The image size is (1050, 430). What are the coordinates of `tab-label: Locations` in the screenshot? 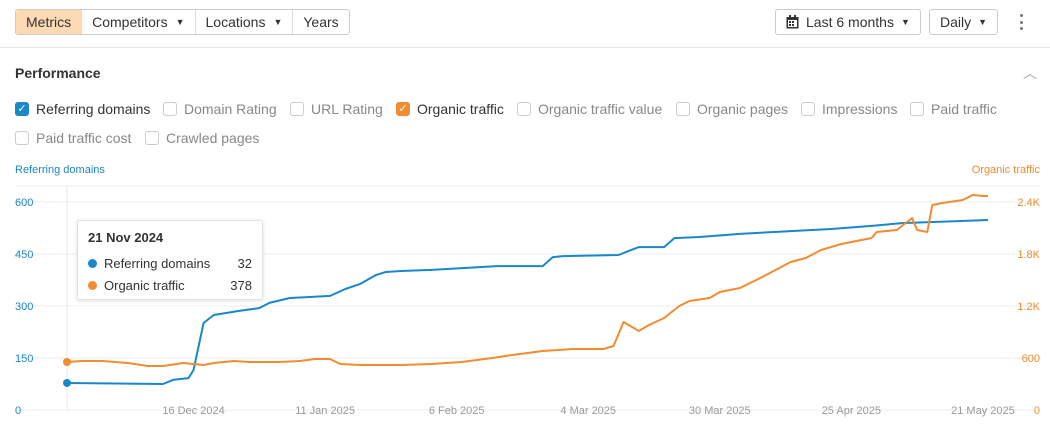 It's located at (235, 22).